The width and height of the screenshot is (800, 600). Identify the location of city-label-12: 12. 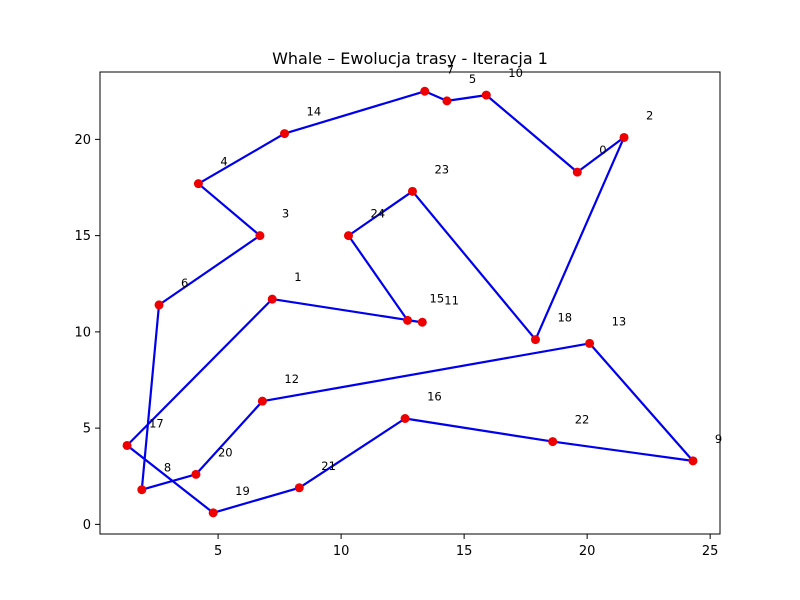
(291, 379).